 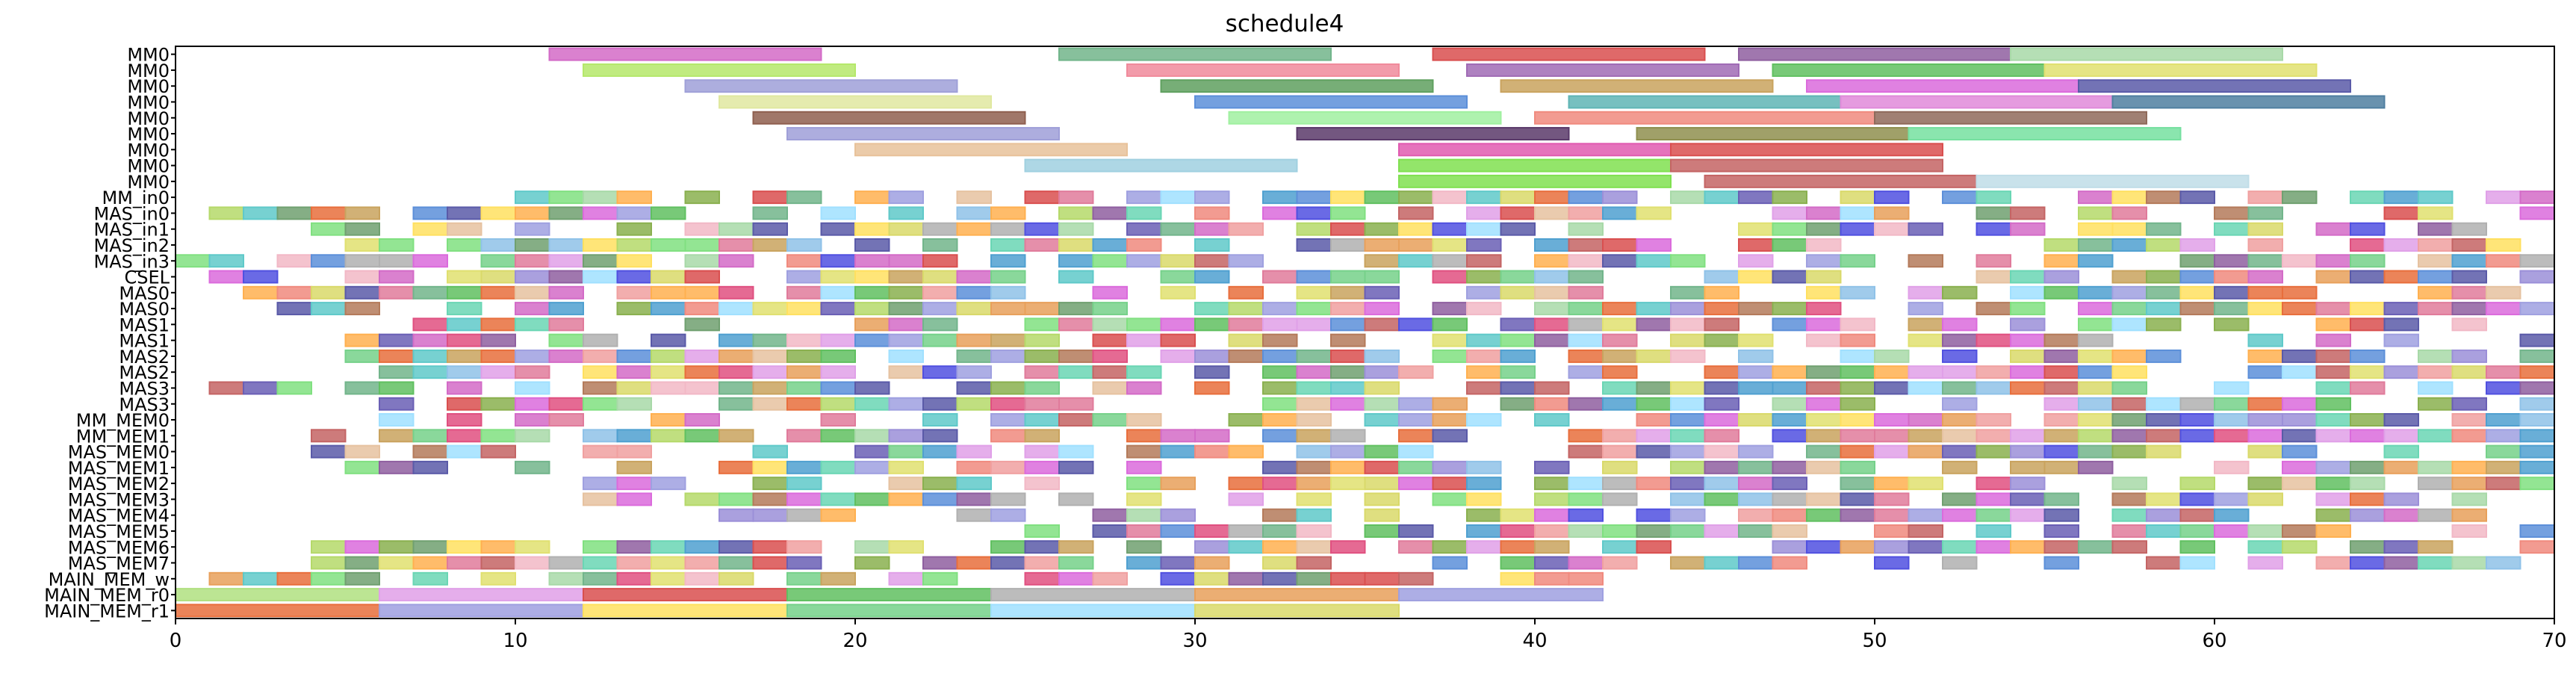 What do you see at coordinates (149, 166) in the screenshot?
I see `y-tick-label: MM0` at bounding box center [149, 166].